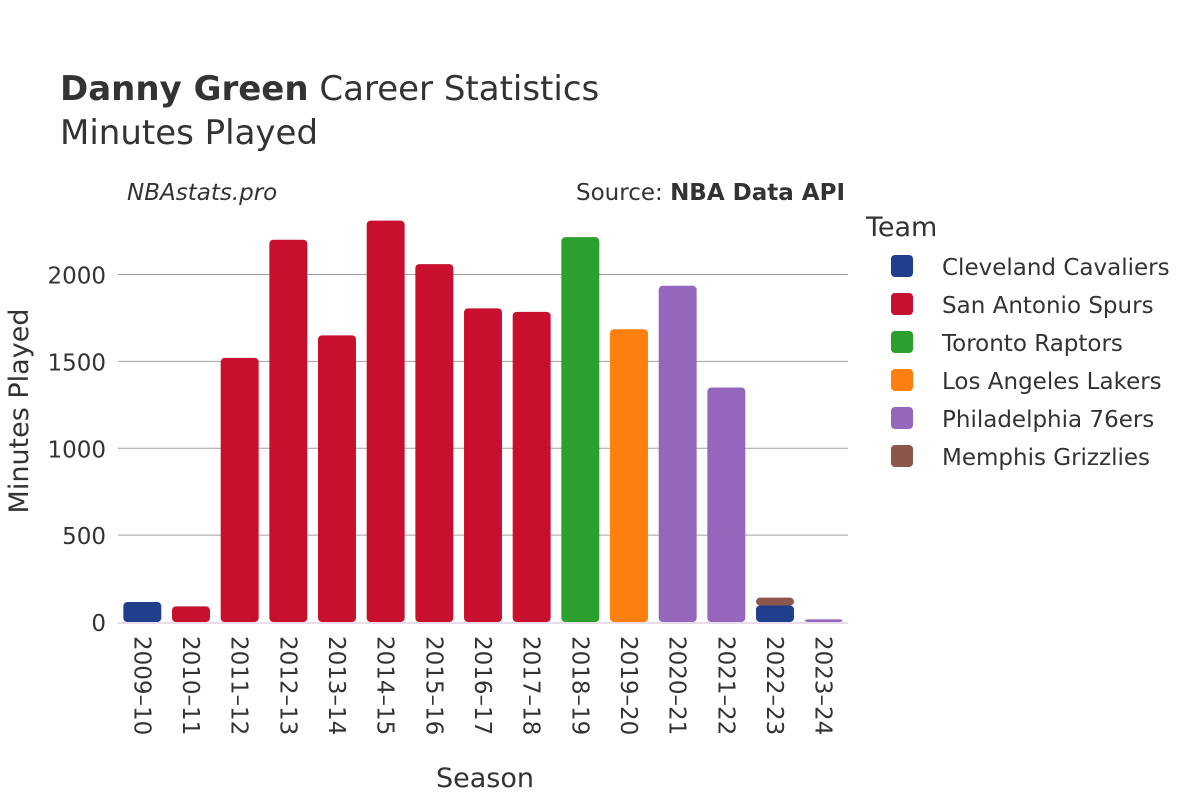  I want to click on x-tick-label: 2012–13, so click(287, 685).